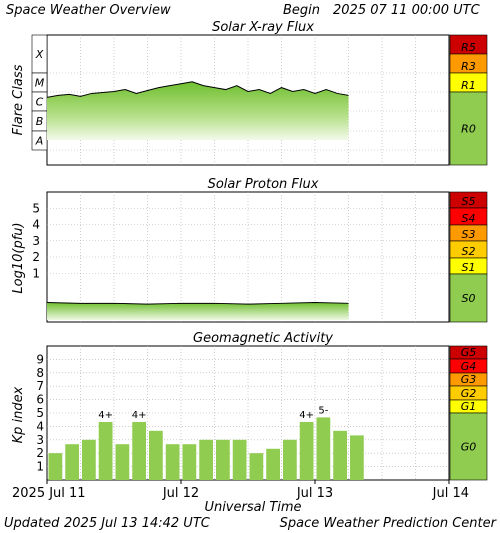 Image resolution: width=500 pixels, height=533 pixels. I want to click on proton-scale-label-s2: S2, so click(469, 251).